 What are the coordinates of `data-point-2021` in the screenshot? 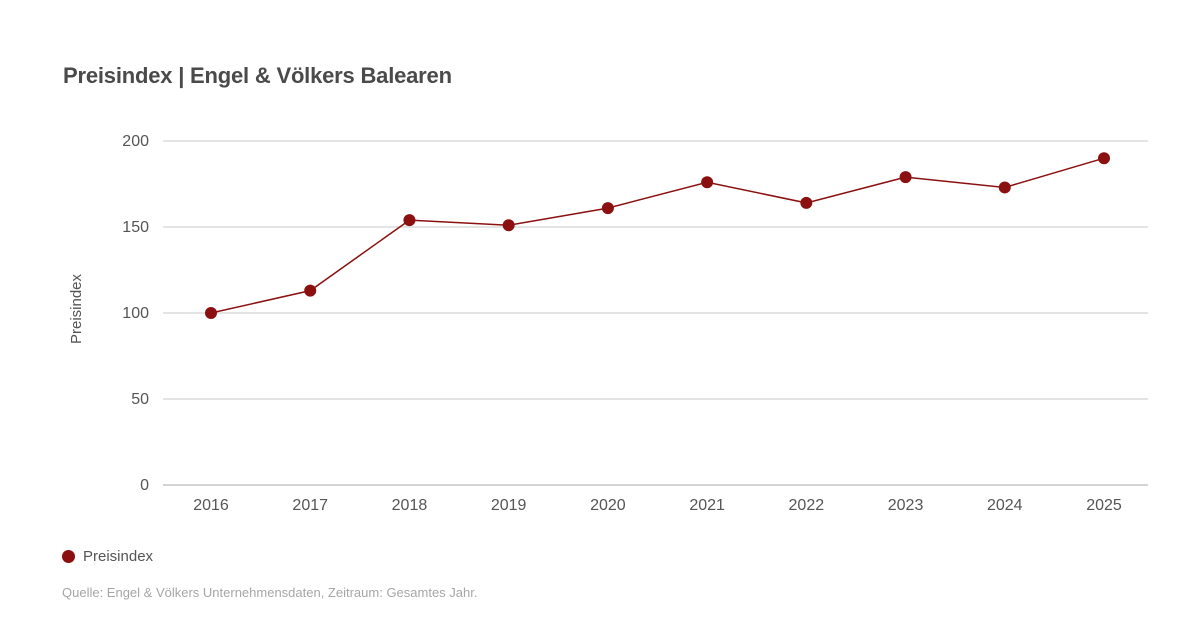 It's located at (707, 182).